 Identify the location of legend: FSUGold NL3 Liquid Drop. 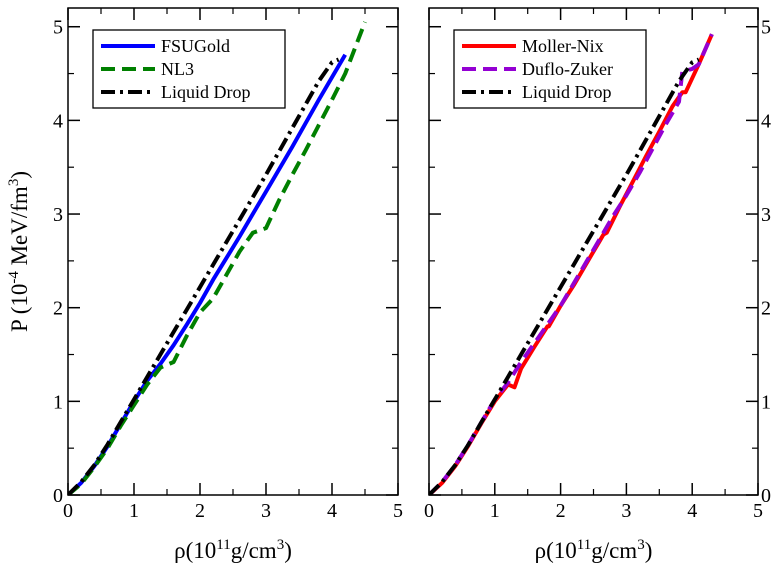
(189, 69).